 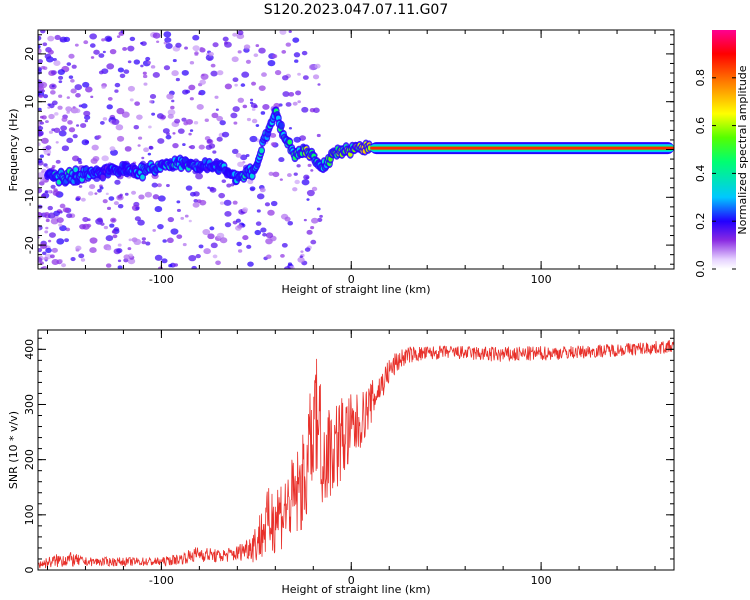 What do you see at coordinates (29, 54) in the screenshot?
I see `y-tick-label: 20` at bounding box center [29, 54].